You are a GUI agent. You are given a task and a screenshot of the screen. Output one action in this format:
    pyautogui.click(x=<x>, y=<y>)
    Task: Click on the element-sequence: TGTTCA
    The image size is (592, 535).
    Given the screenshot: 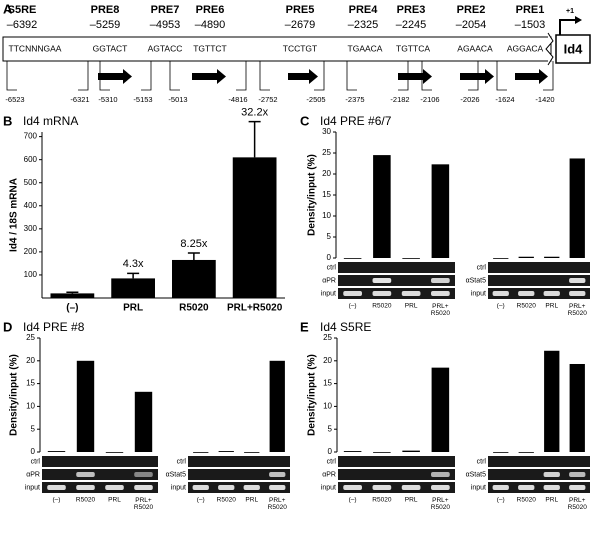 What is the action you would take?
    pyautogui.click(x=413, y=48)
    